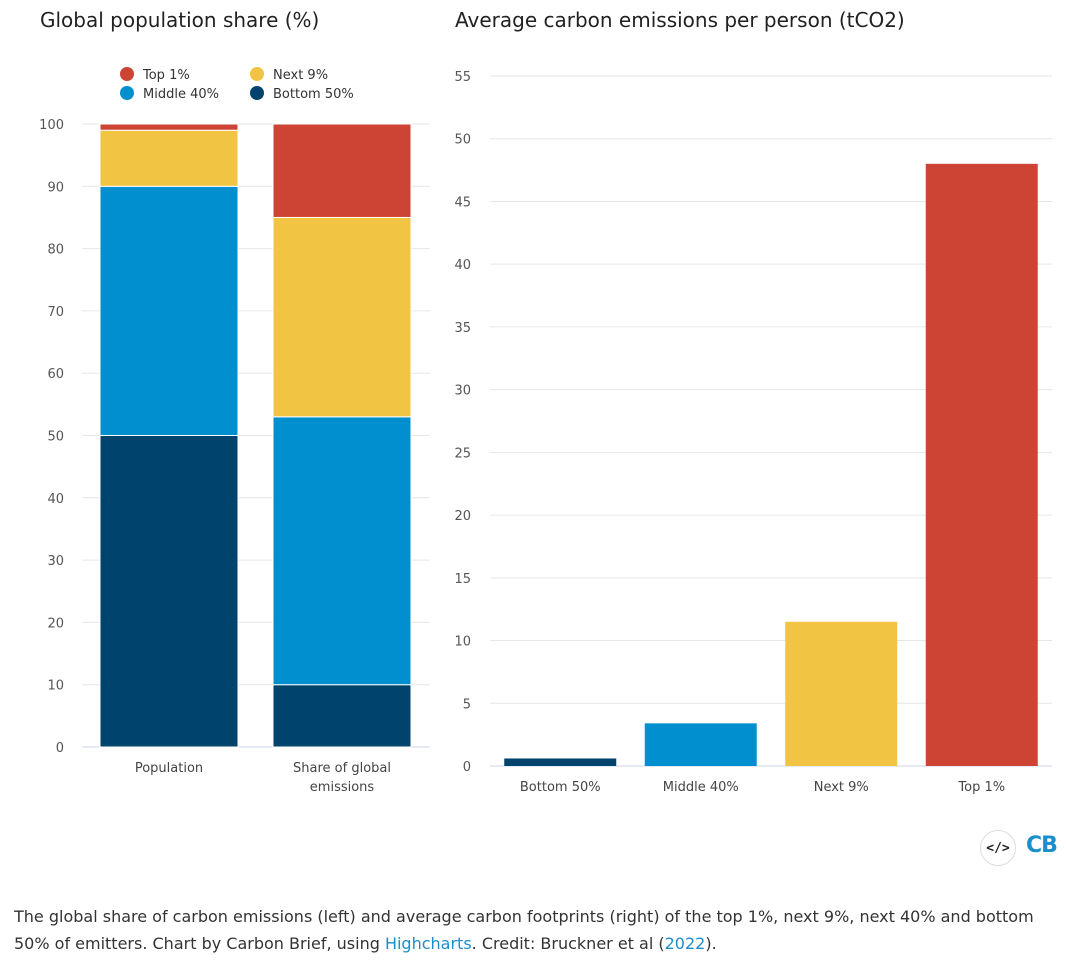  I want to click on y-tick-label: 70, so click(55, 312).